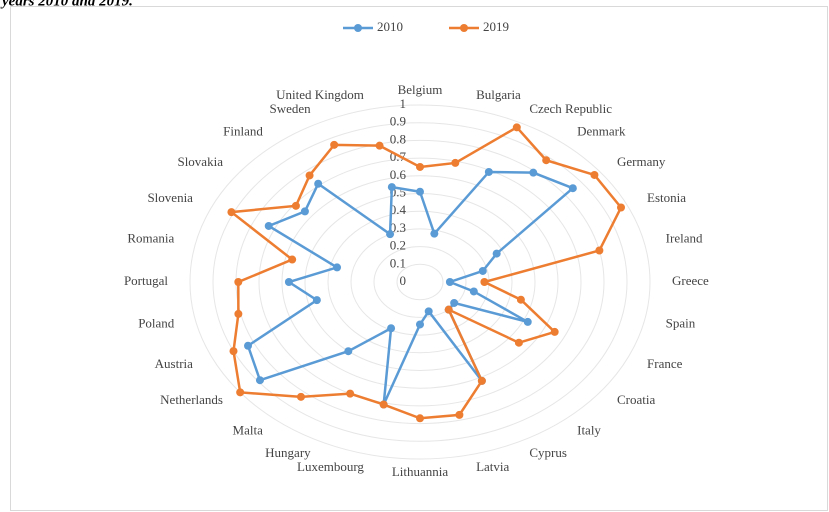 Image resolution: width=829 pixels, height=512 pixels. What do you see at coordinates (243, 131) in the screenshot?
I see `category-label: Finland` at bounding box center [243, 131].